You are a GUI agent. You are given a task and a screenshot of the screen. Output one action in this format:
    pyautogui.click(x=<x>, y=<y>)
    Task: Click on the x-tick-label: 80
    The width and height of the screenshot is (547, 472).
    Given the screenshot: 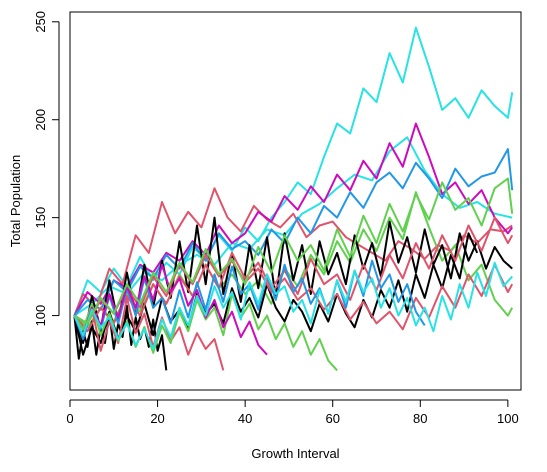 What is the action you would take?
    pyautogui.click(x=420, y=418)
    